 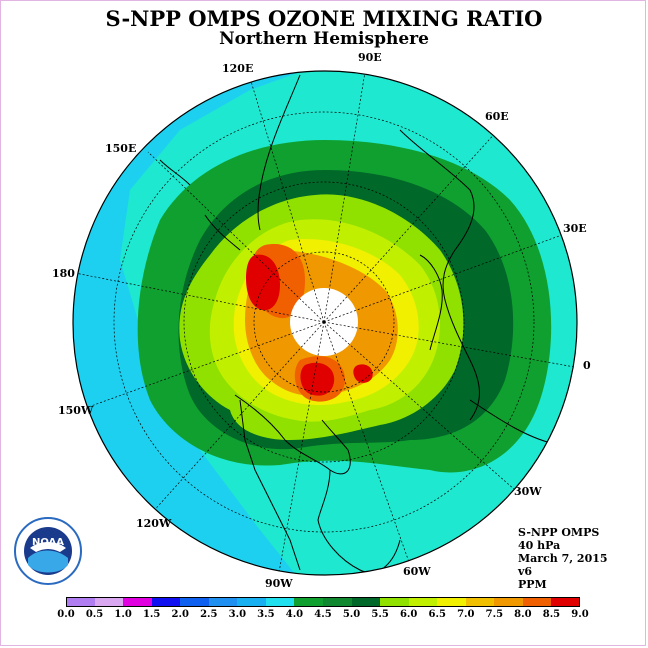 What do you see at coordinates (563, 558) in the screenshot?
I see `info-date: March 7, 2015` at bounding box center [563, 558].